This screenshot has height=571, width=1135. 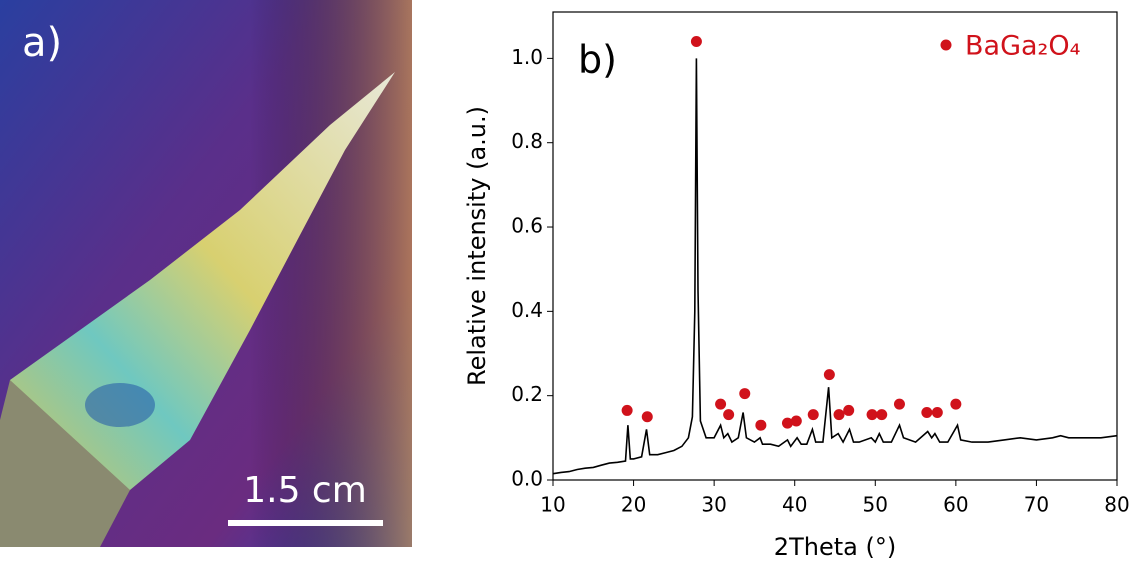 What do you see at coordinates (633, 505) in the screenshot?
I see `x-tick-label: 20` at bounding box center [633, 505].